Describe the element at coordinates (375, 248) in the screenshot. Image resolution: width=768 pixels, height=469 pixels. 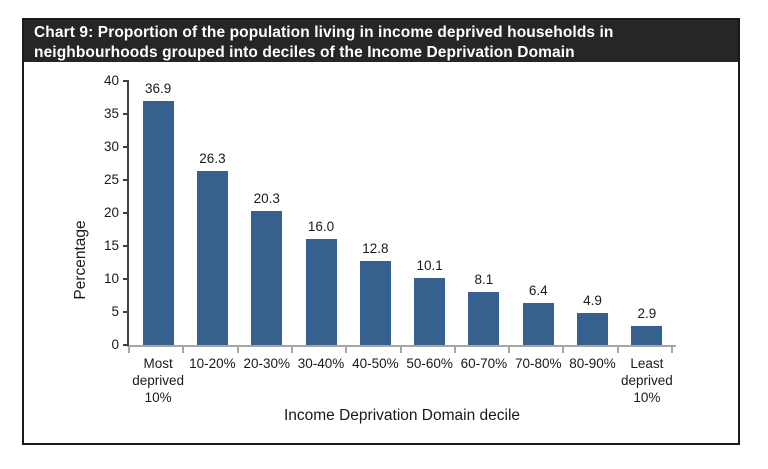
I see `bar-value-label: 12.8` at that location.